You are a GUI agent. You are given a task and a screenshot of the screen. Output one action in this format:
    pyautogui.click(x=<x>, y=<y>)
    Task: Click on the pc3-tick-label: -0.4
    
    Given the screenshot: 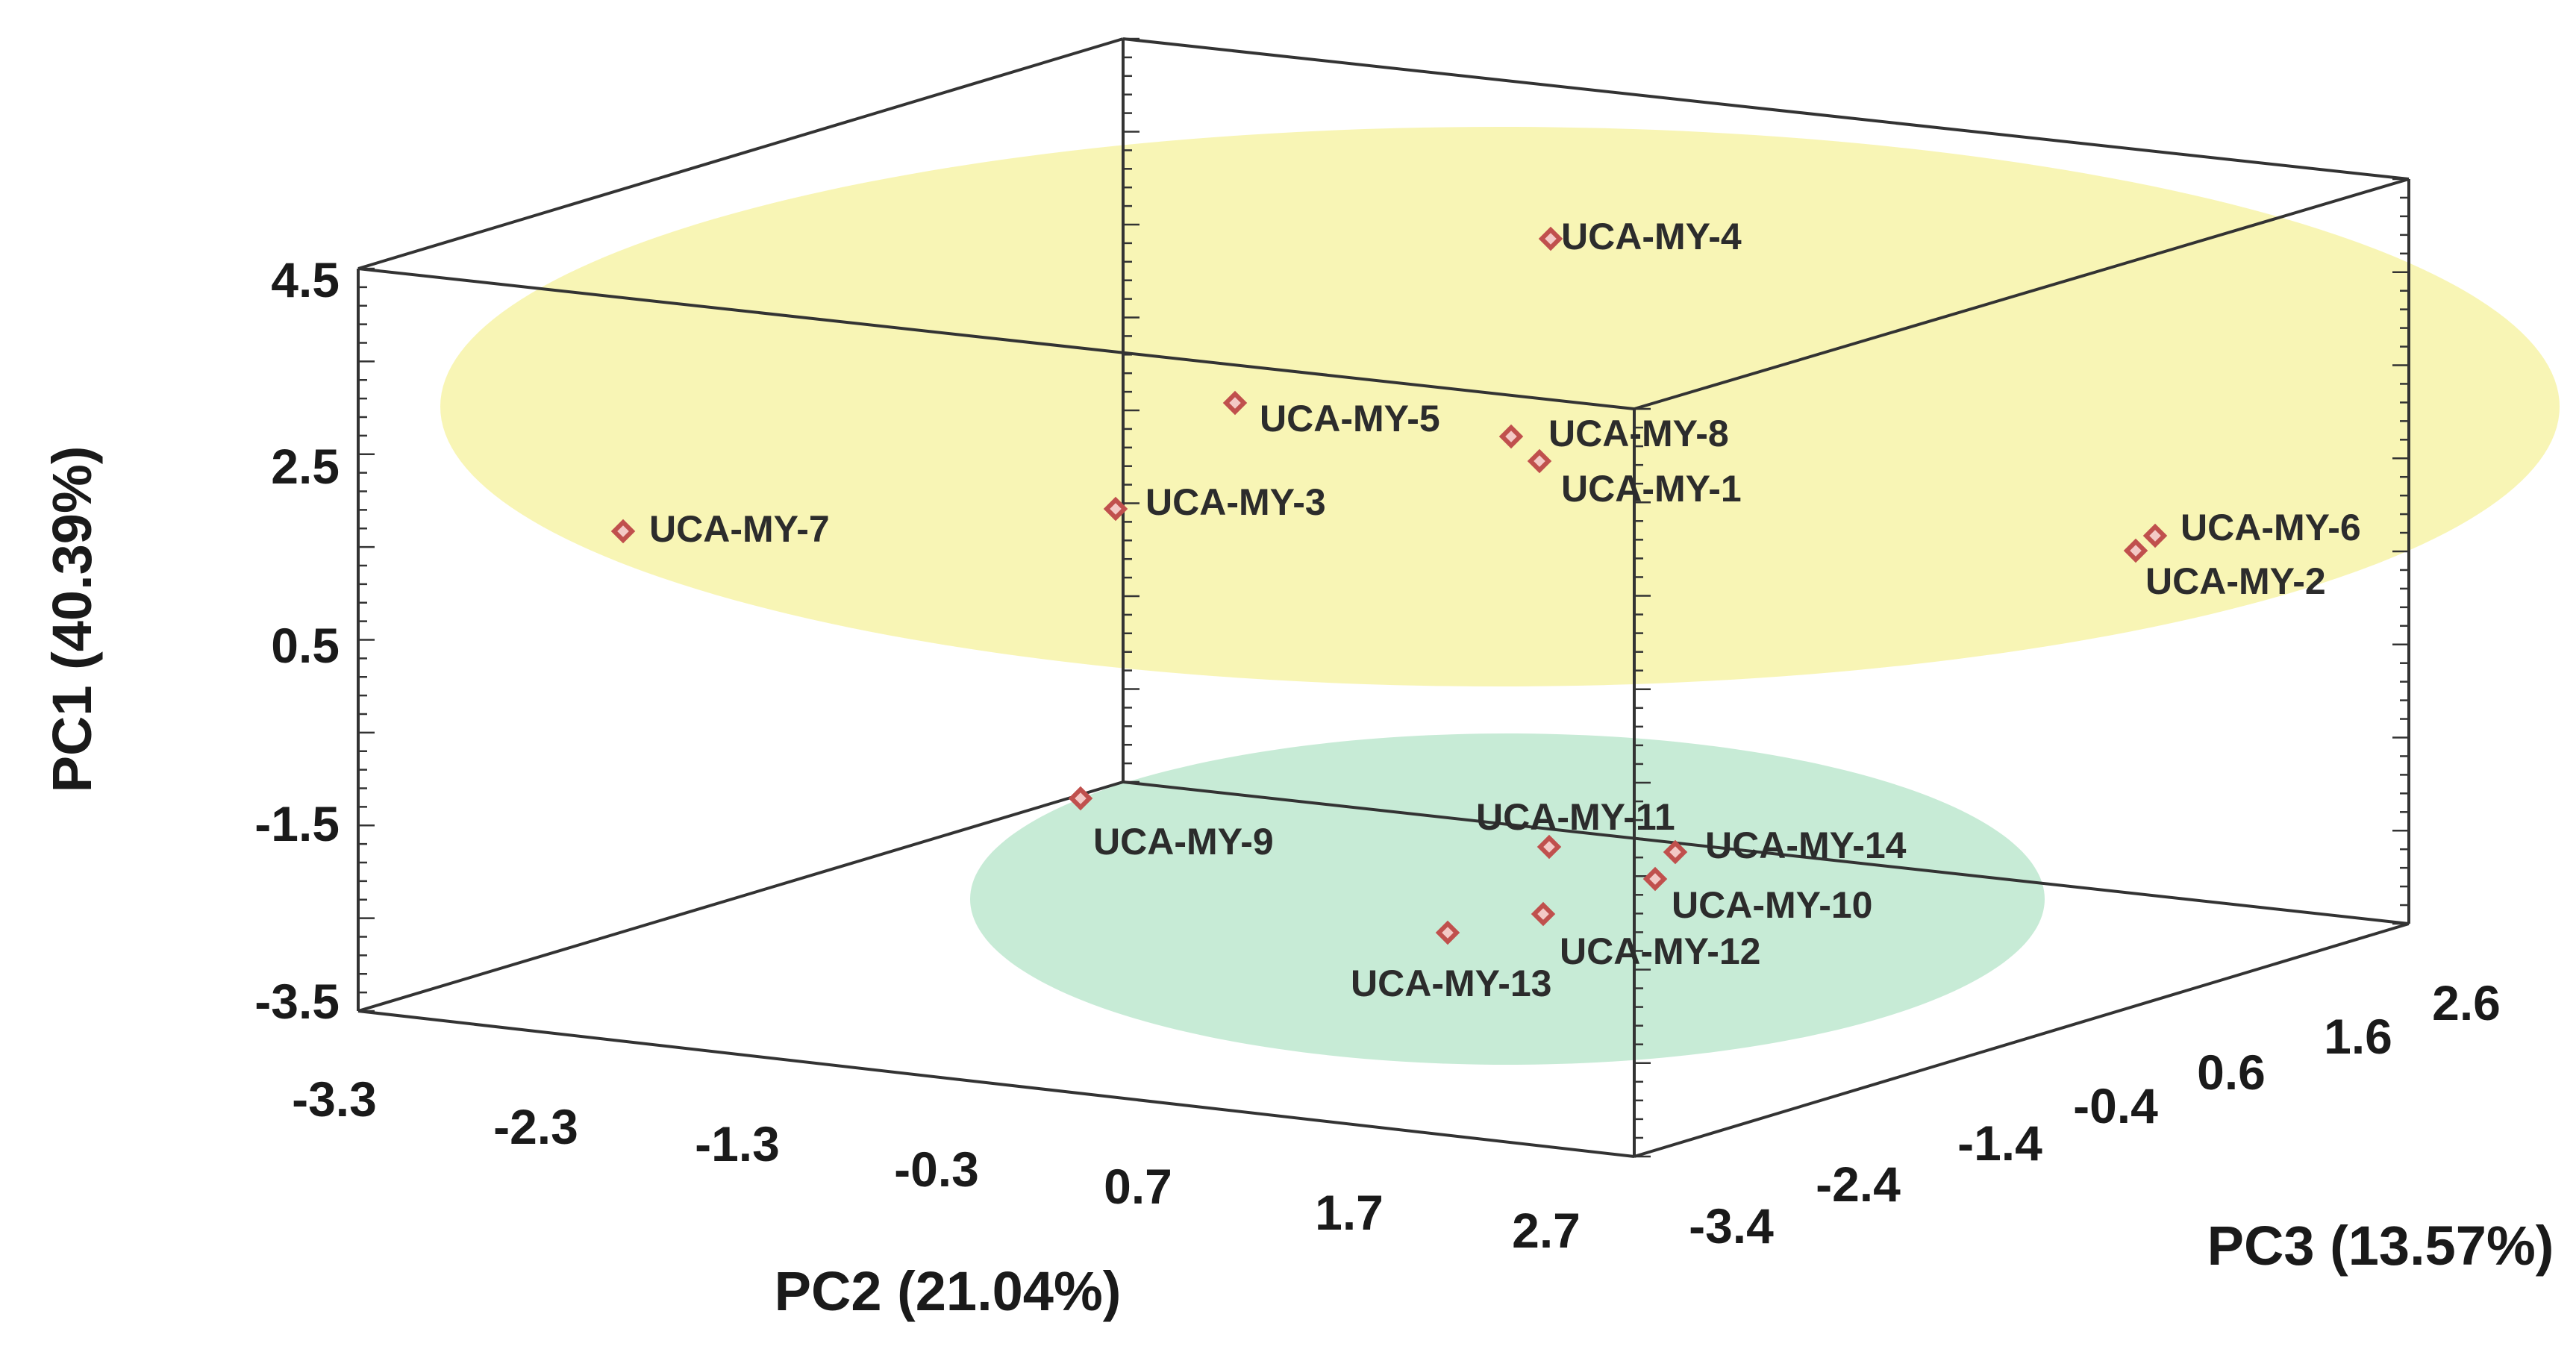 What is the action you would take?
    pyautogui.click(x=2115, y=1106)
    